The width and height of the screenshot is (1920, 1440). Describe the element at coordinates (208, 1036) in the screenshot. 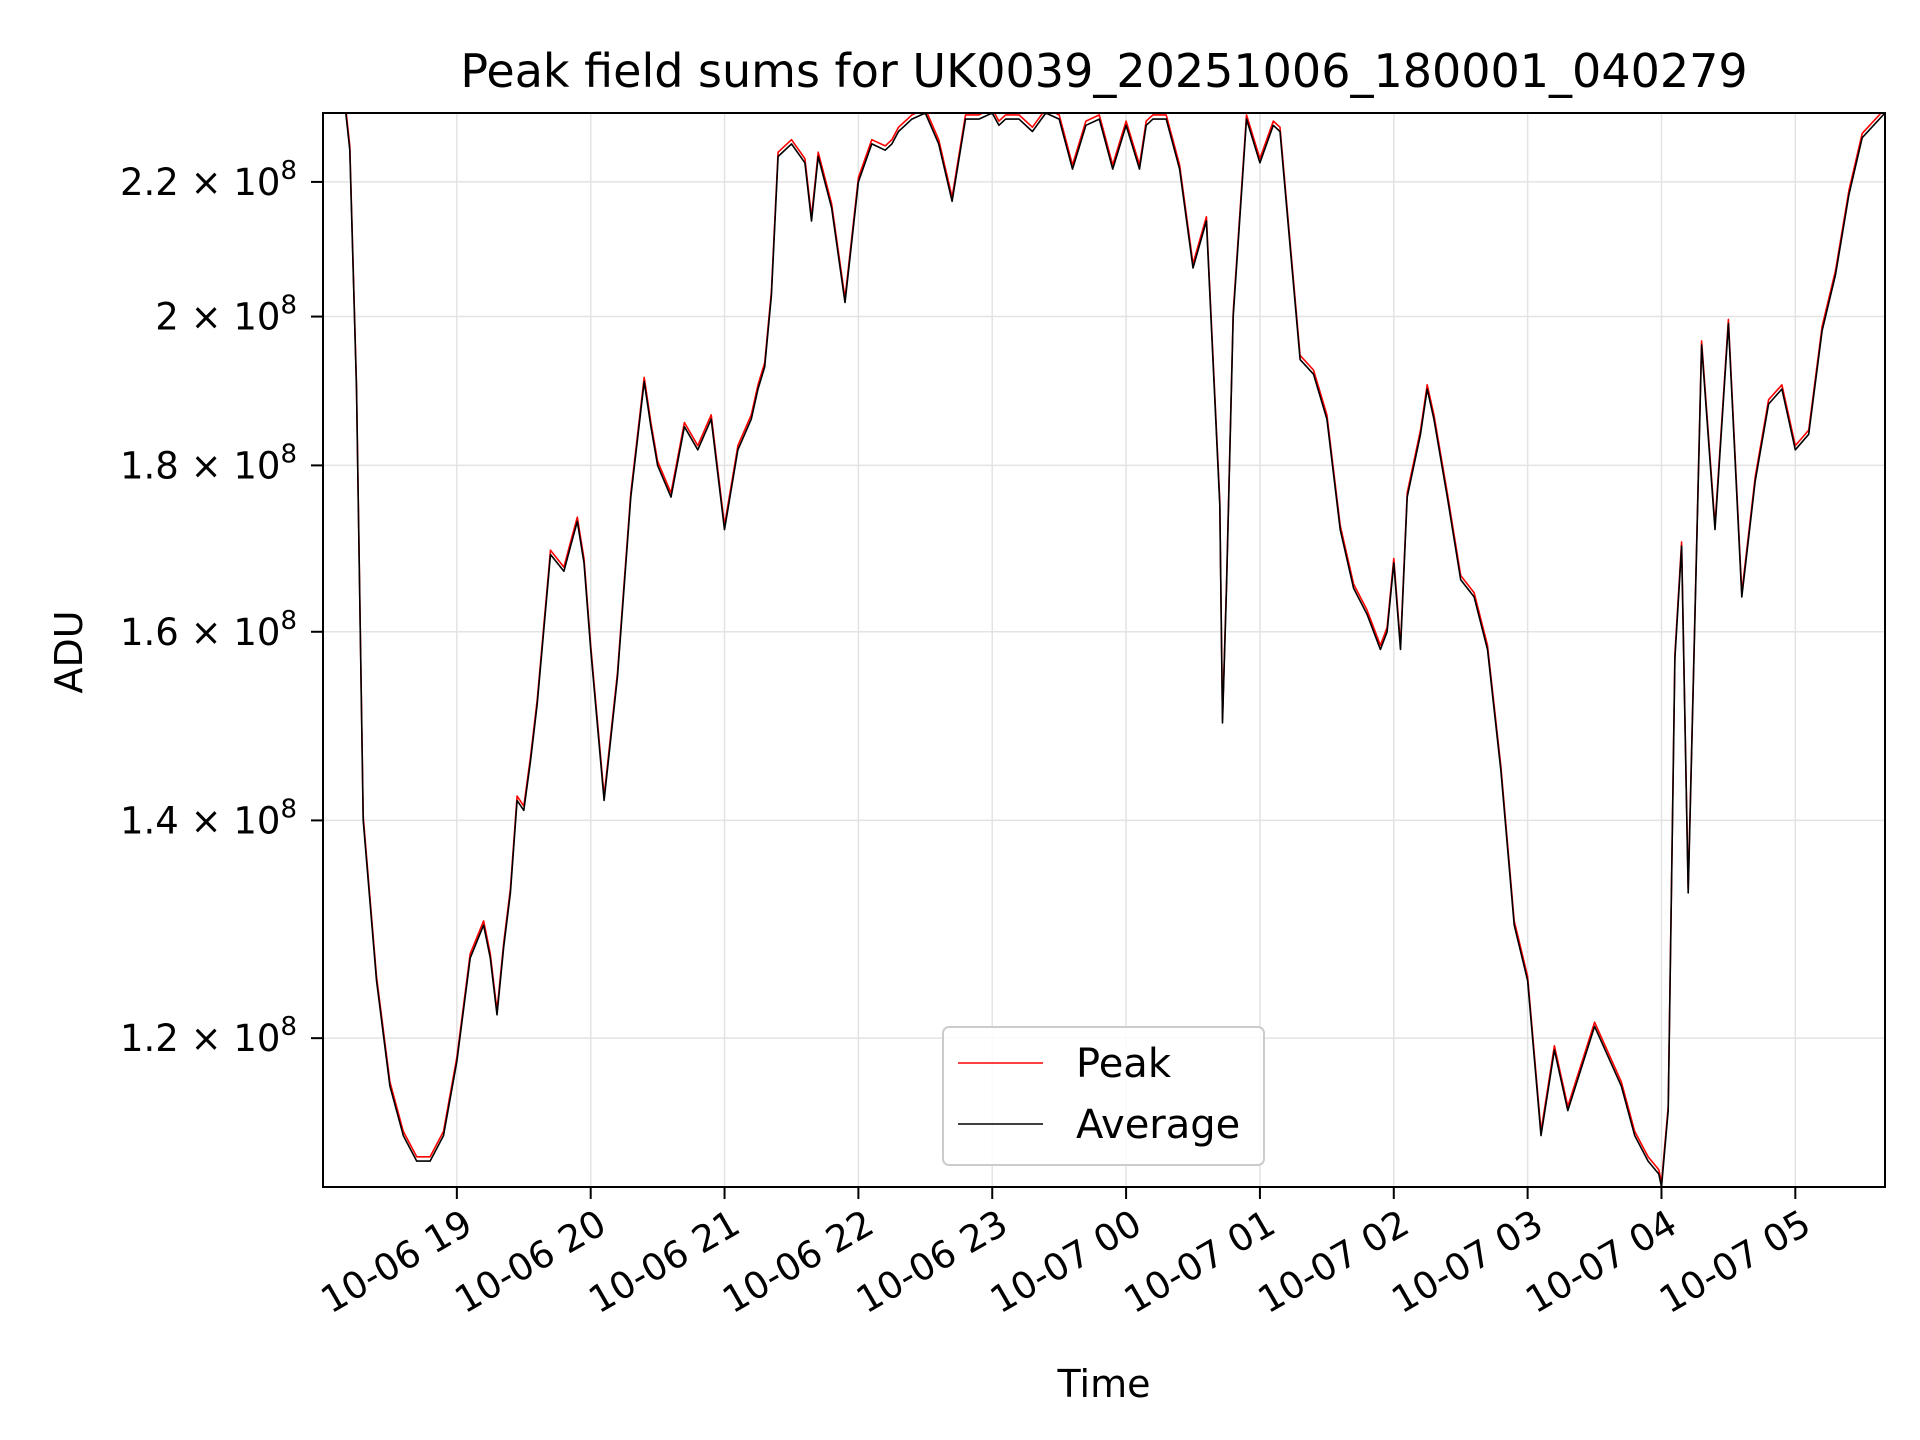

I see `y-tick-label: 1.2 × 108` at that location.